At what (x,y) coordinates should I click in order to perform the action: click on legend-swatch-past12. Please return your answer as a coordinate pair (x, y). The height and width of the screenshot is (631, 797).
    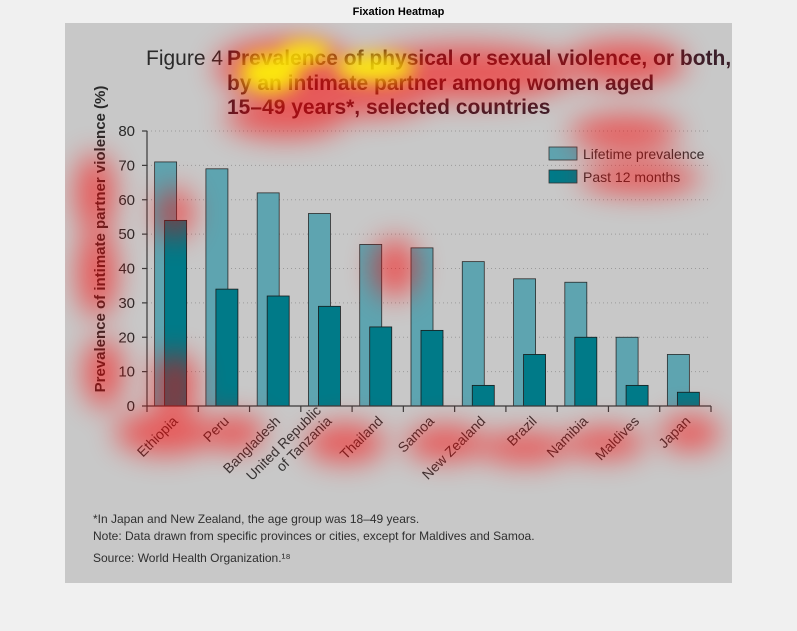
    Looking at the image, I should click on (563, 176).